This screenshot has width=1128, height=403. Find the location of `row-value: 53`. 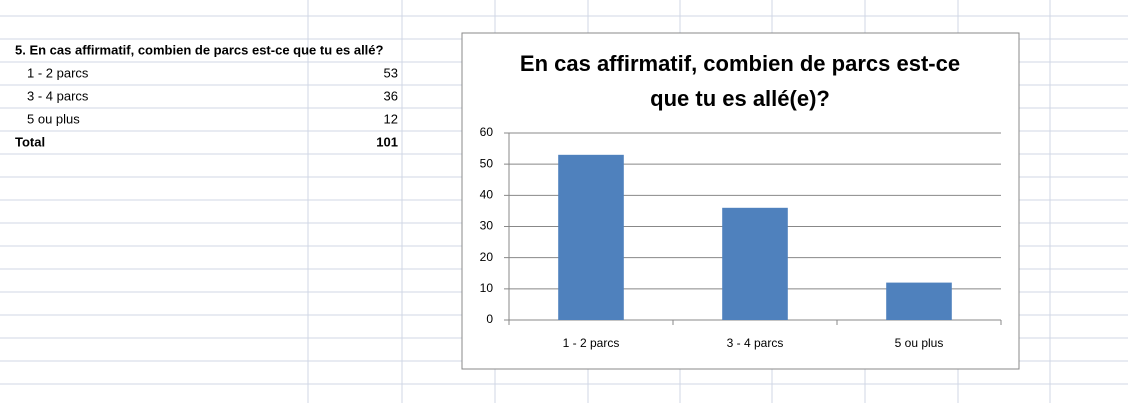

row-value: 53 is located at coordinates (391, 72).